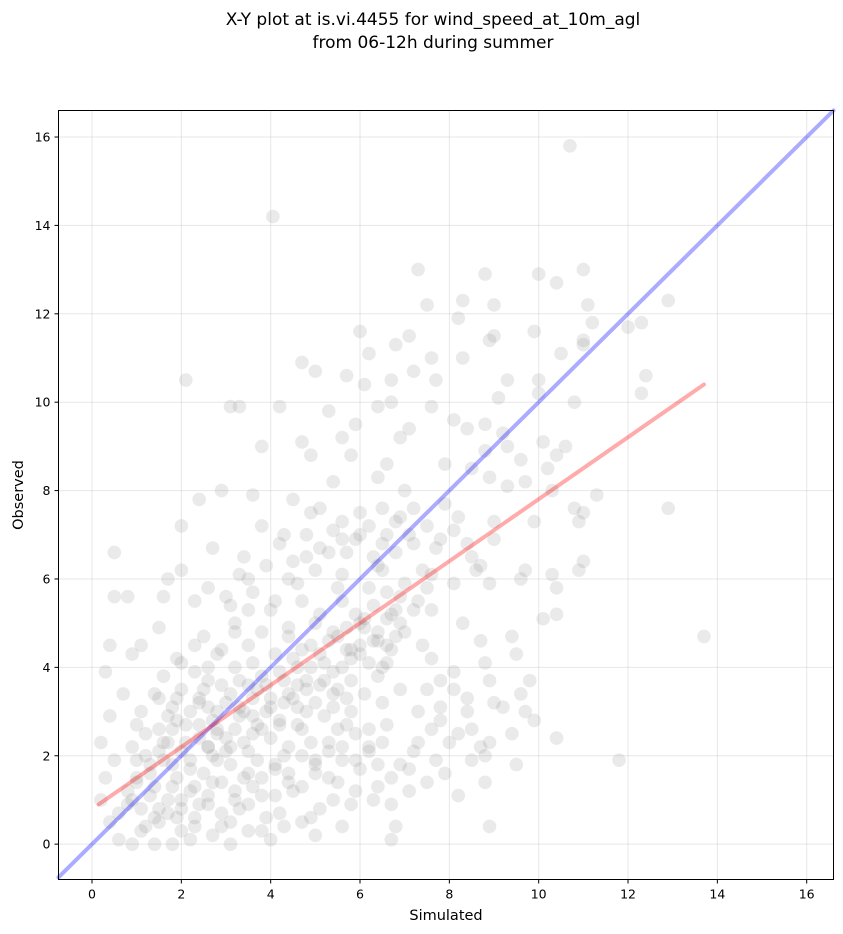 The width and height of the screenshot is (843, 934). Describe the element at coordinates (360, 894) in the screenshot. I see `x-tick-label: 6` at that location.